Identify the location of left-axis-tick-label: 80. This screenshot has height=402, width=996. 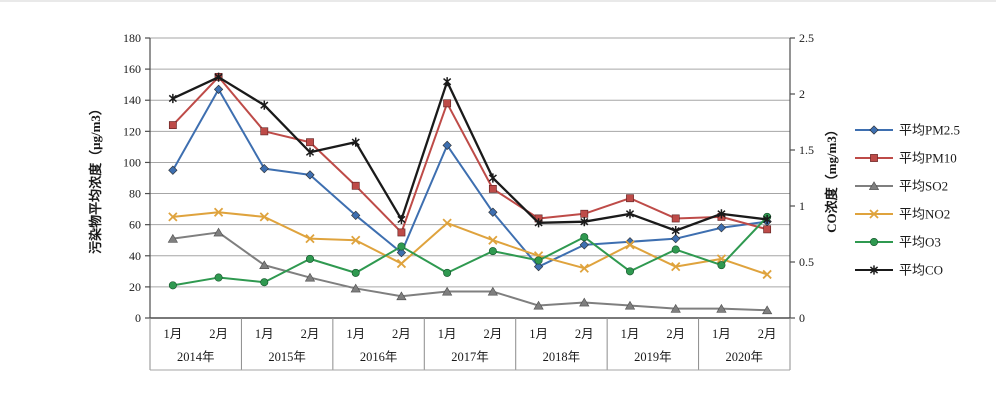
(135, 194).